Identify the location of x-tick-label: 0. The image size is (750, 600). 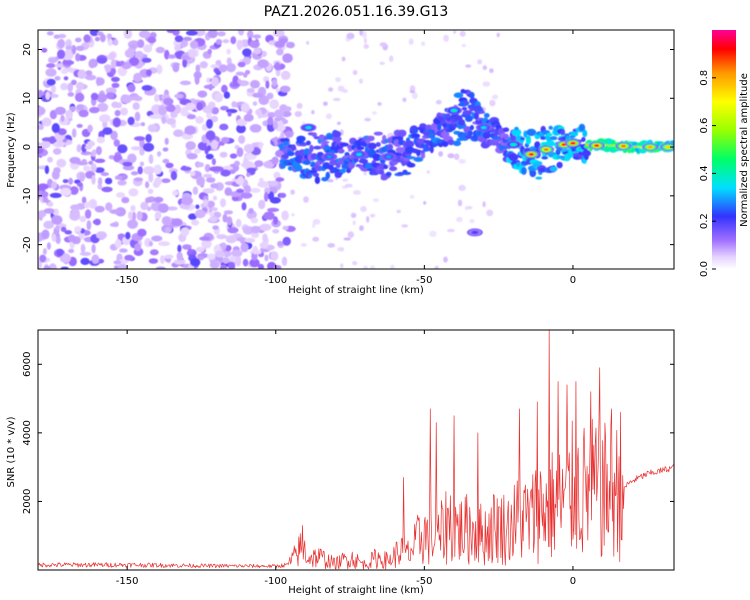
(573, 280).